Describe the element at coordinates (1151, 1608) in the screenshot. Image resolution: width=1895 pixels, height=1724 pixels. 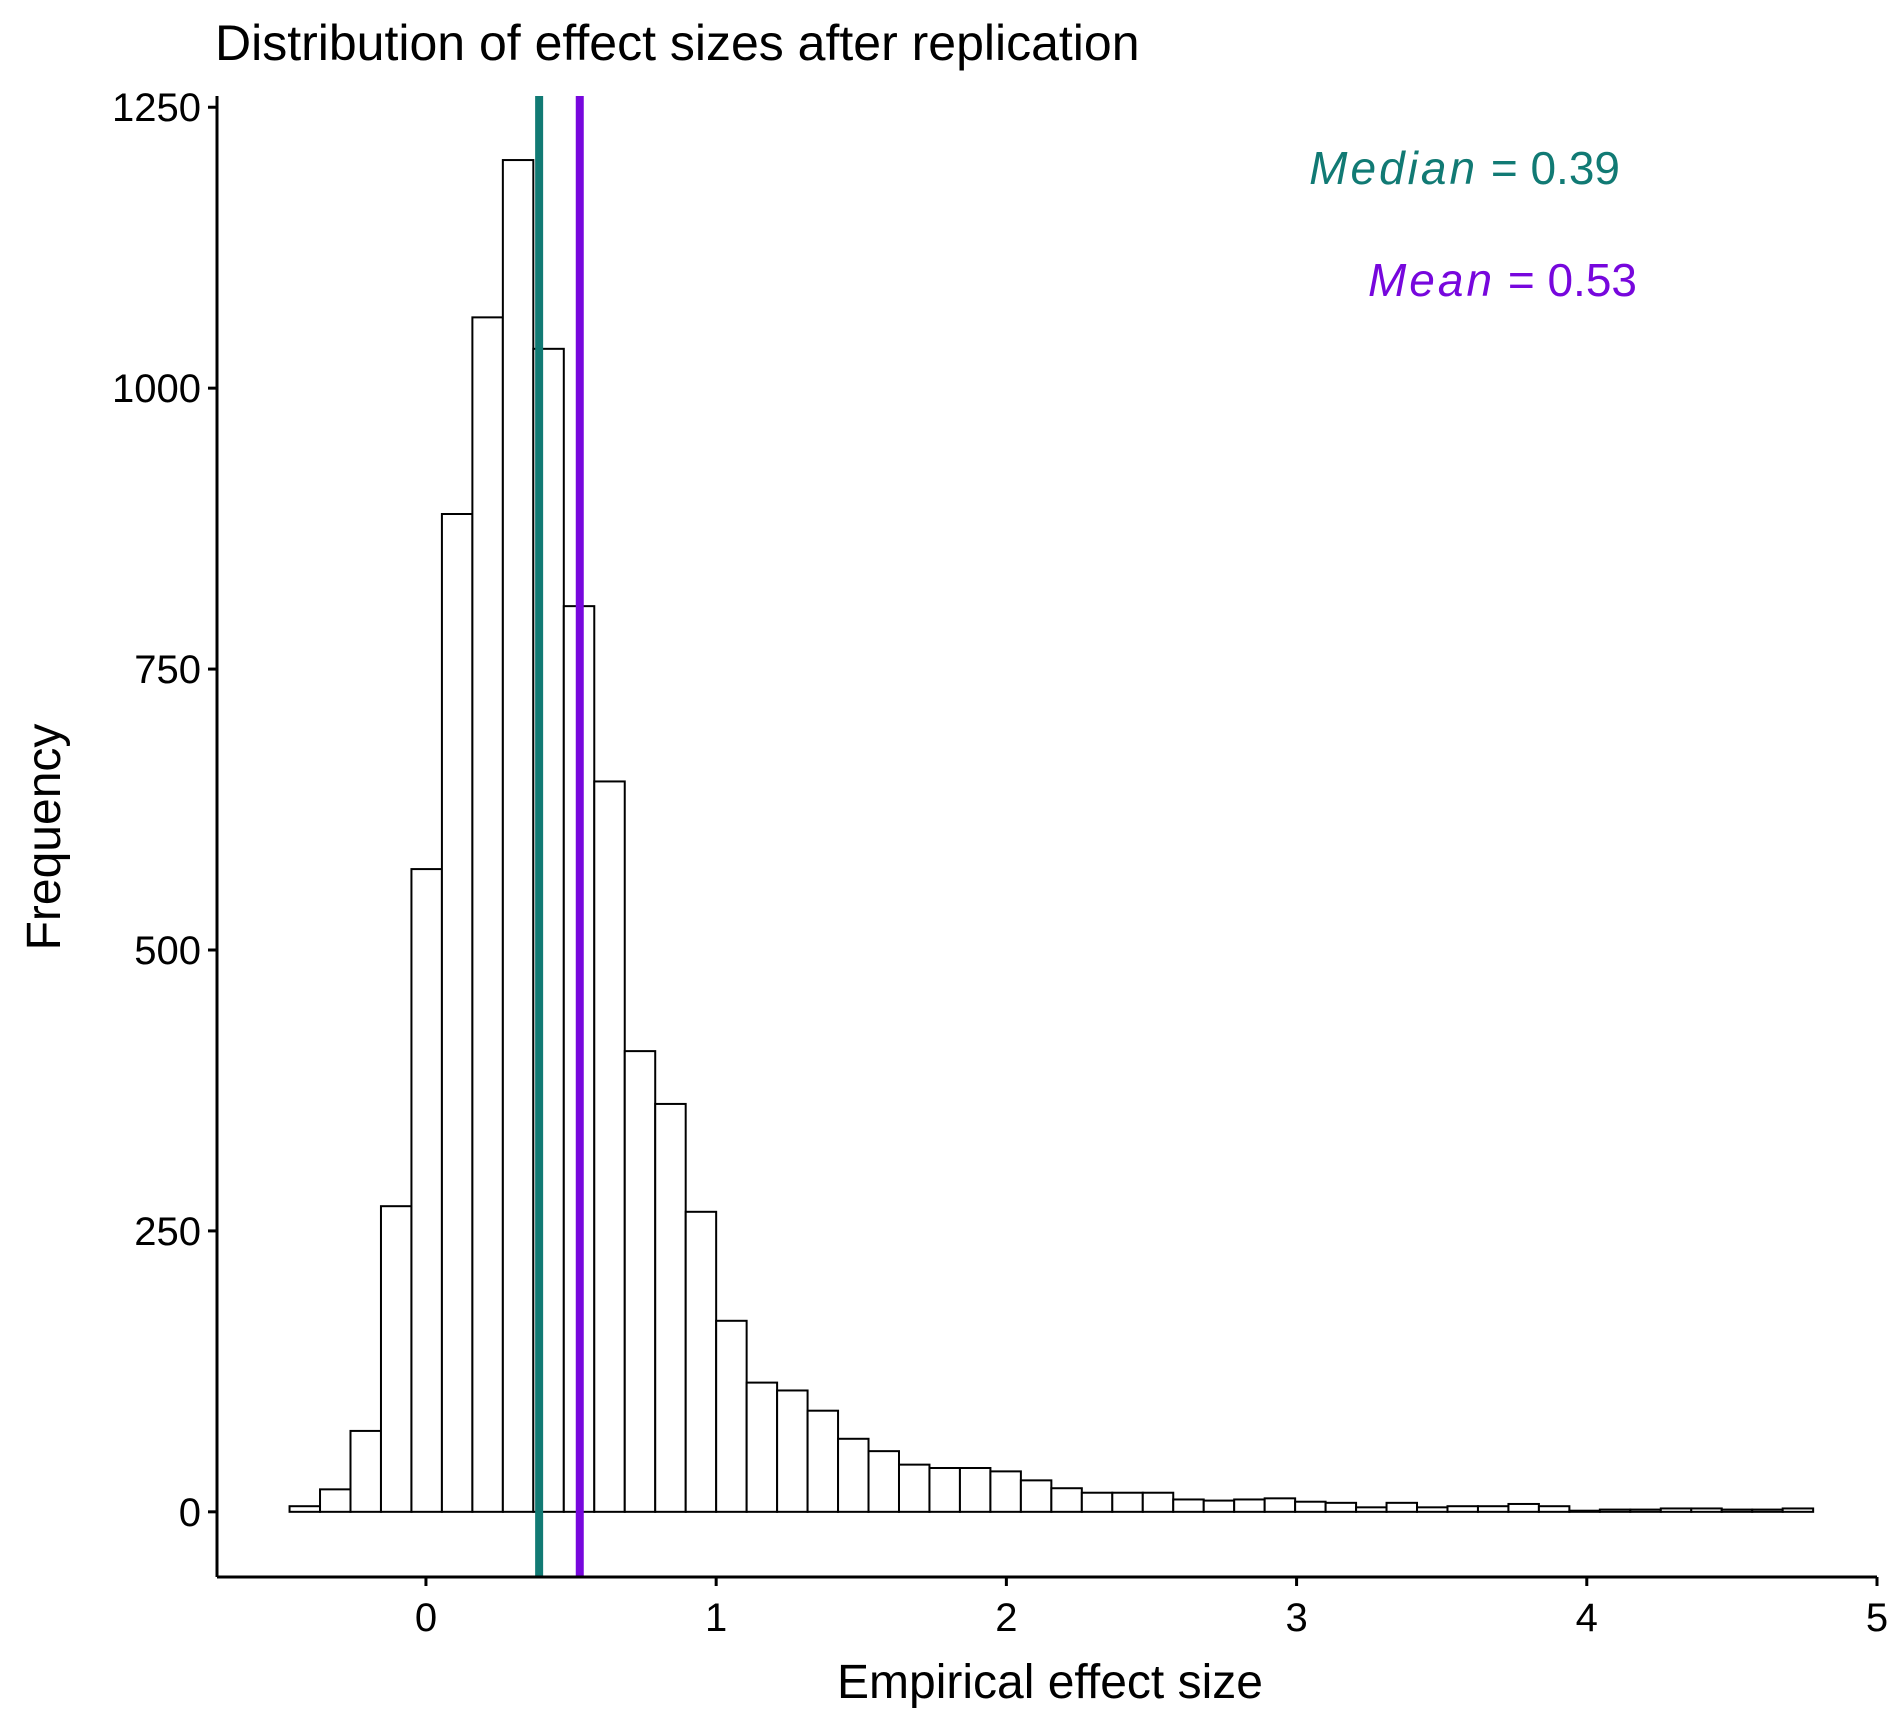
I see `x-axis-ticks: 0 1 2 3 4 5` at that location.